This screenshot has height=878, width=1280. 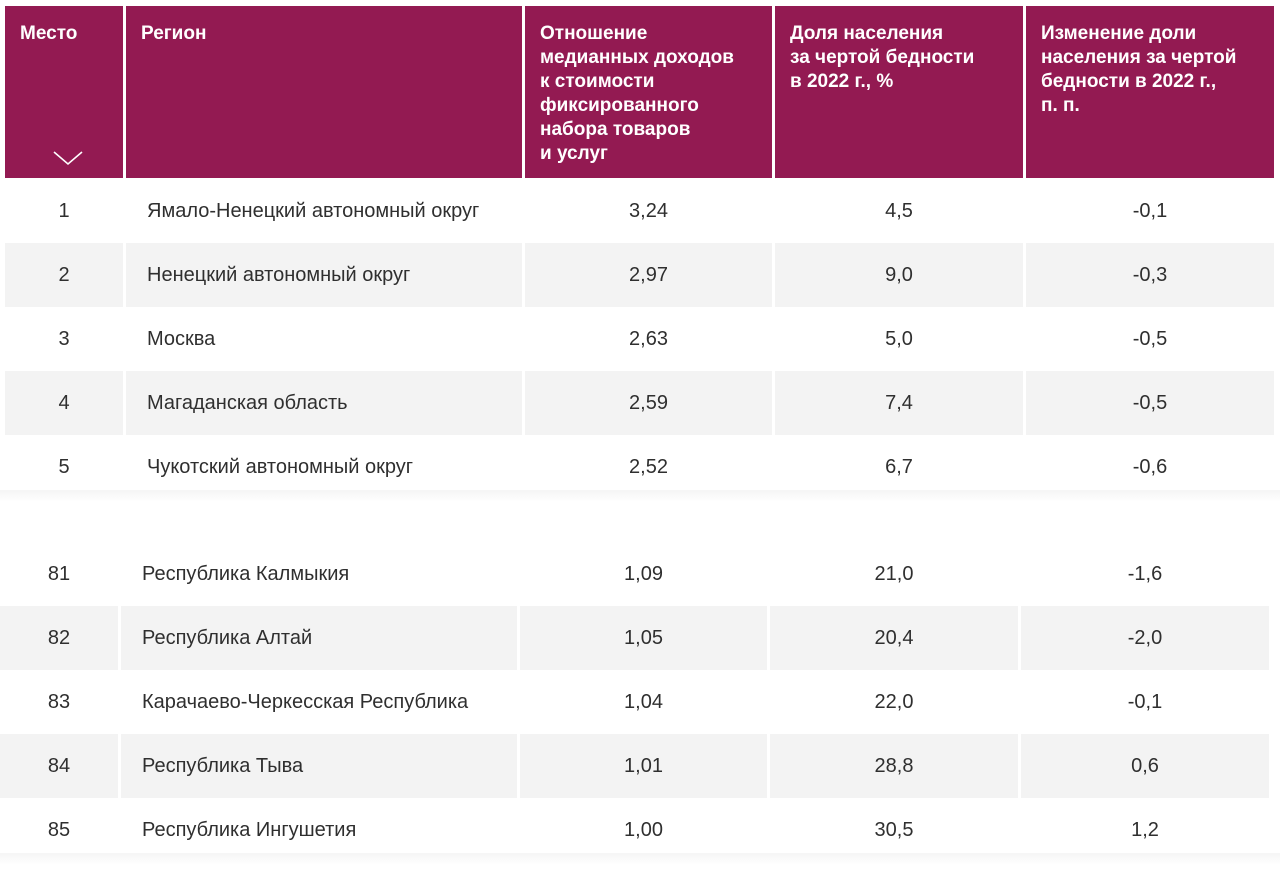 What do you see at coordinates (64, 211) in the screenshot?
I see `place-cell: 1` at bounding box center [64, 211].